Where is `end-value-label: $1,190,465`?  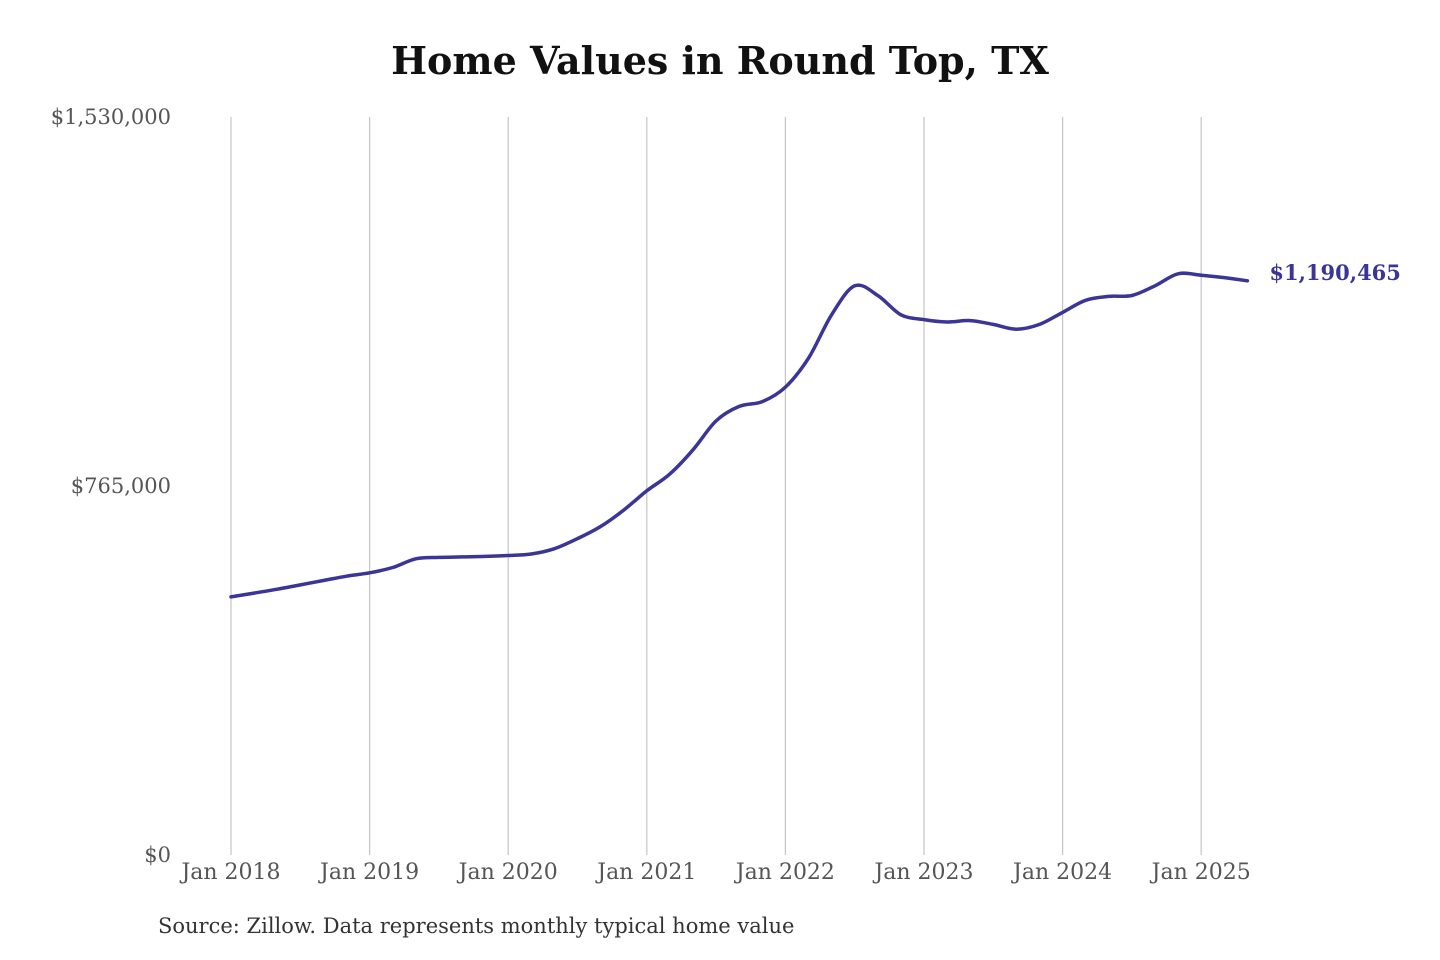
end-value-label: $1,190,465 is located at coordinates (1335, 272).